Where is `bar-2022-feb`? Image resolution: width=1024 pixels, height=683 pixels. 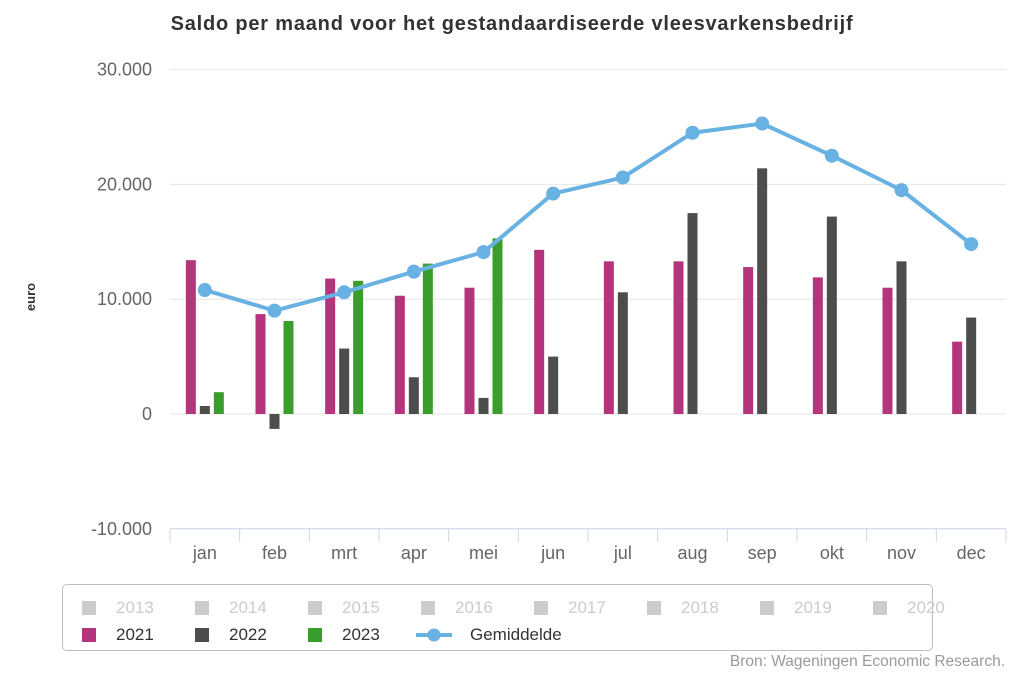
bar-2022-feb is located at coordinates (274, 421).